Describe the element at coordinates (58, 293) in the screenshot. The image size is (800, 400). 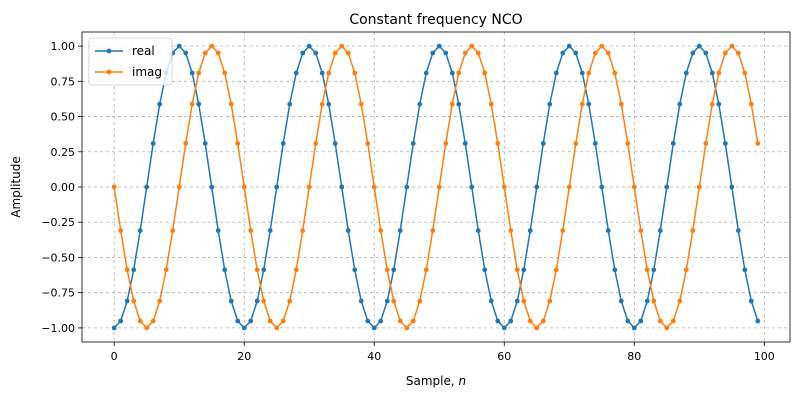
I see `y-tick-label: −0.75` at that location.